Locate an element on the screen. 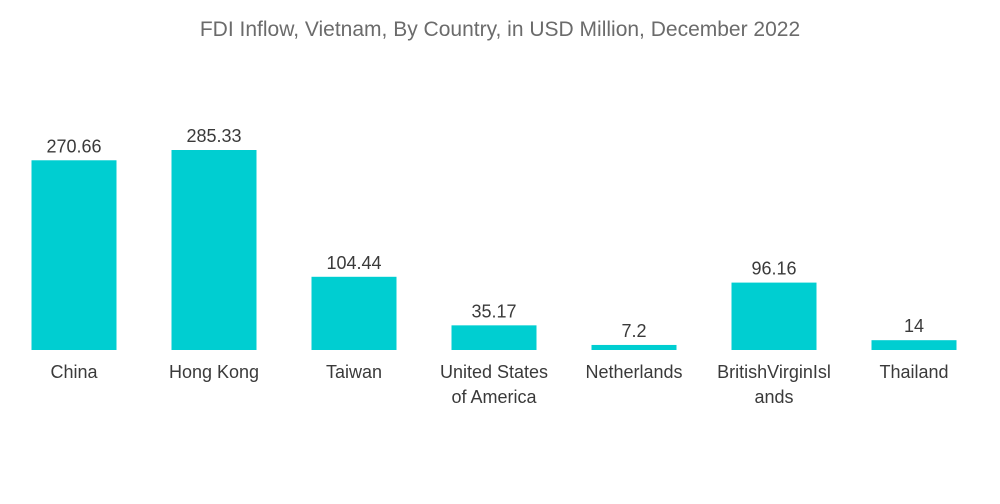 This screenshot has height=504, width=1000. category-label-5: BritishVirginIsl is located at coordinates (774, 372).